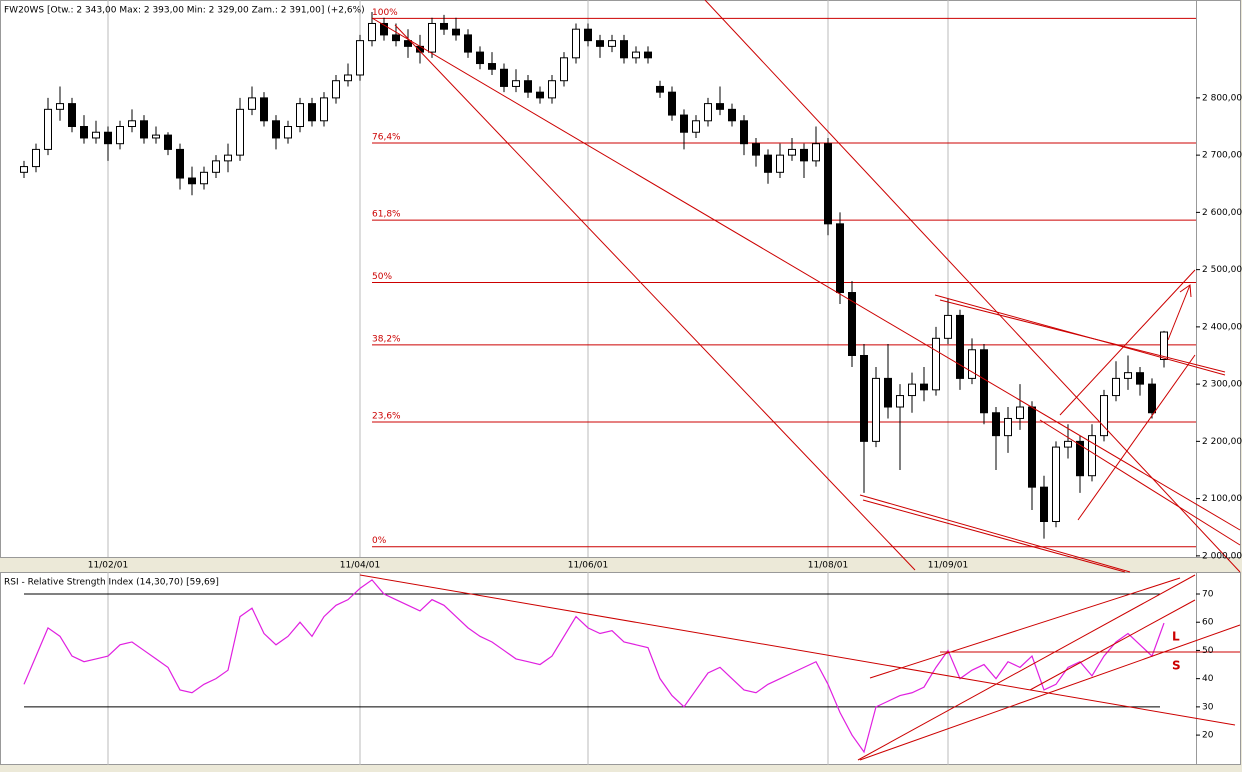 Image resolution: width=1242 pixels, height=772 pixels. Describe the element at coordinates (1208, 651) in the screenshot. I see `y-tick-label: 50` at that location.